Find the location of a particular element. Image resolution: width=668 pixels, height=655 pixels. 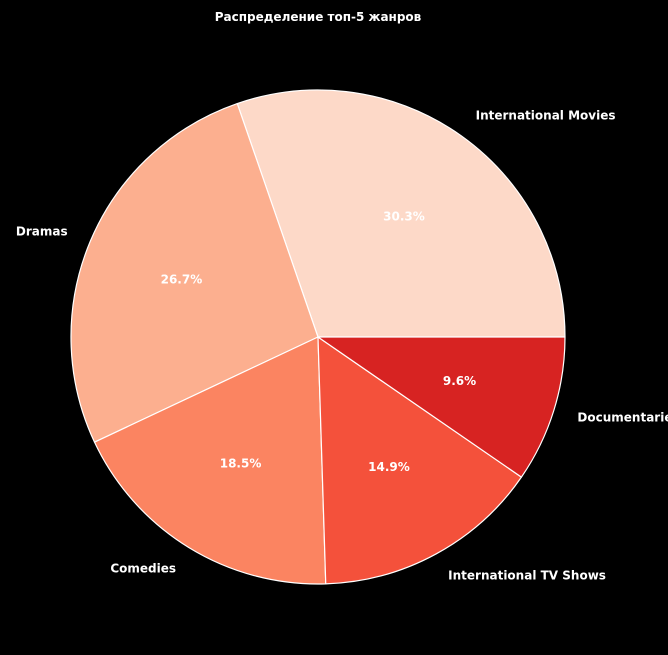

percent-label-comedies: 18.5% is located at coordinates (241, 463).